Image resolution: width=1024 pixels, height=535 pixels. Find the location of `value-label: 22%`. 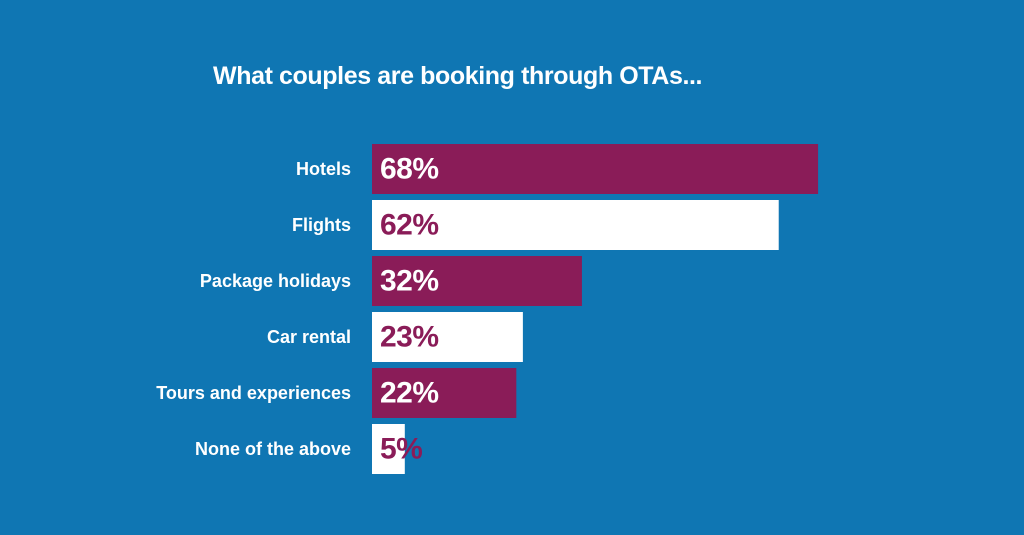

value-label: 22% is located at coordinates (409, 393).